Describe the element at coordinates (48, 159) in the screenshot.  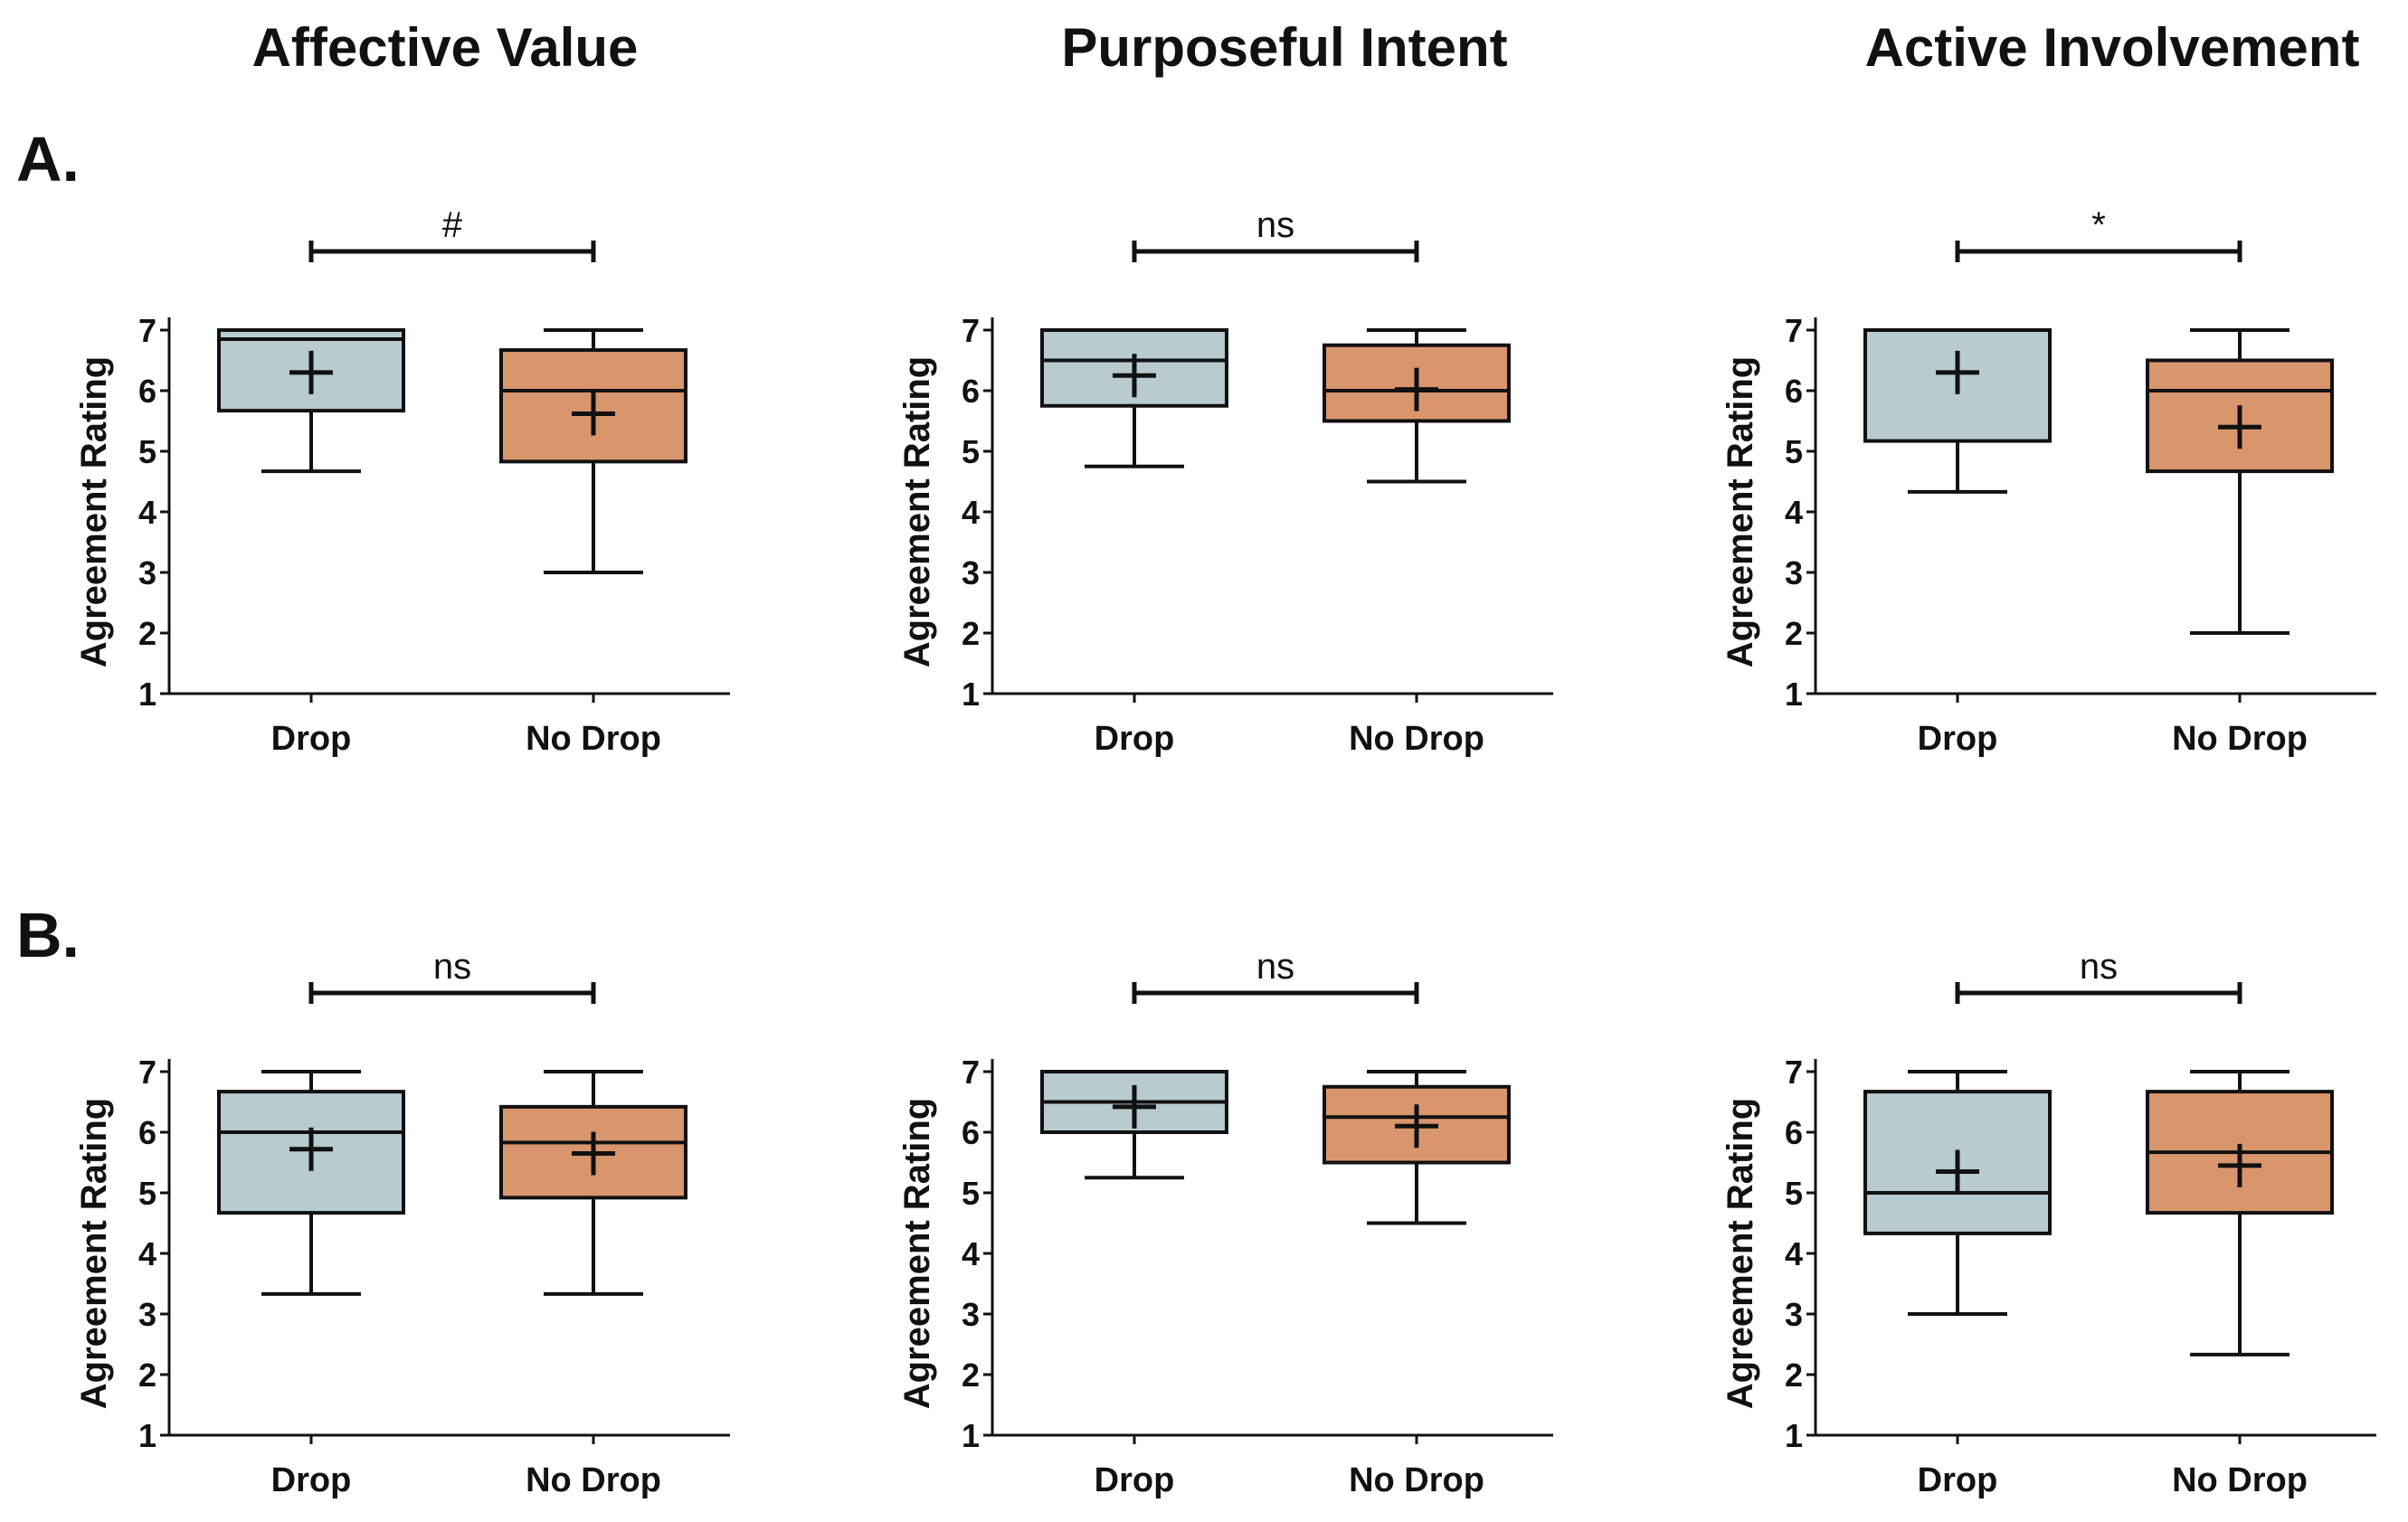
I see `row-label-a: A.` at that location.